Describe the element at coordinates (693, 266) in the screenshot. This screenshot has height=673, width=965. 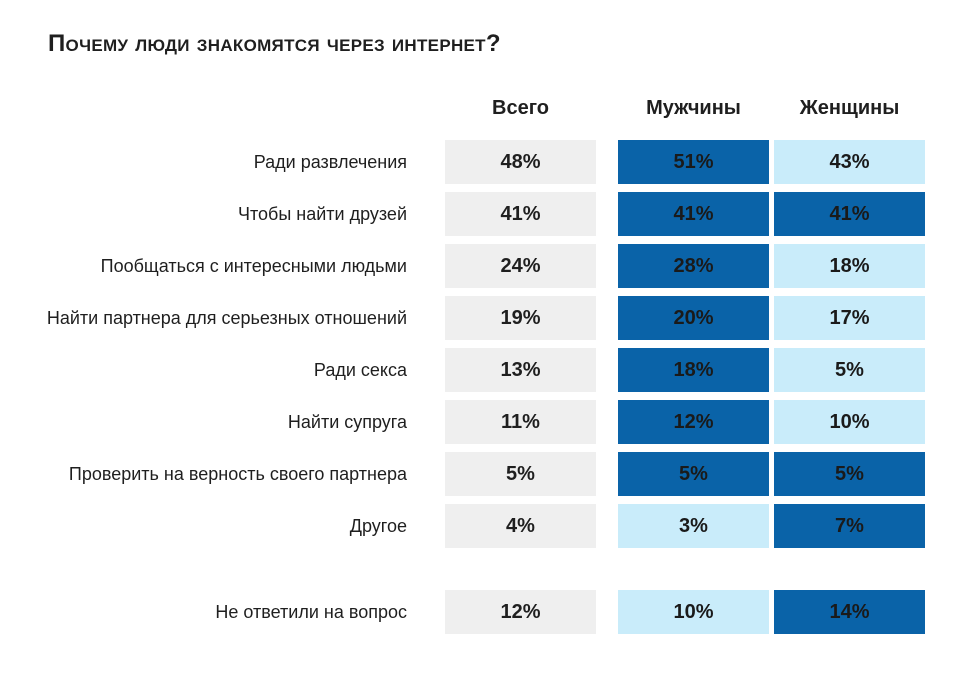
I see `value-cell: 28%` at that location.